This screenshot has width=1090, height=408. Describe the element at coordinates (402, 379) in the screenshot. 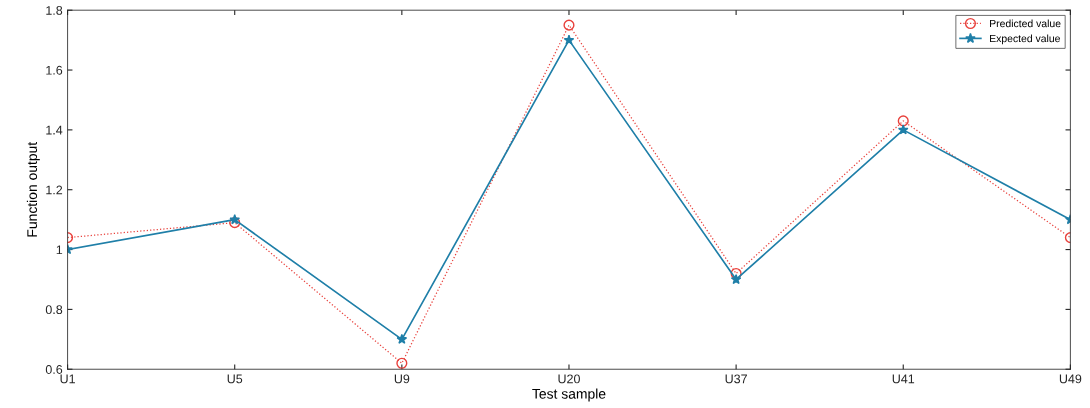

I see `x-tick-label: U9` at that location.